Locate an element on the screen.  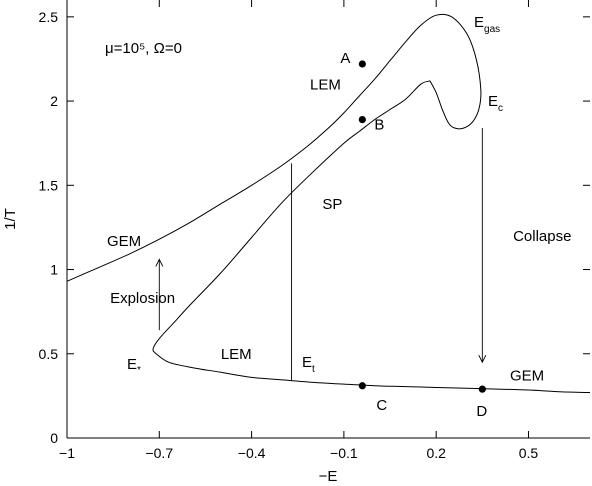
estar-label: E* is located at coordinates (134, 366).